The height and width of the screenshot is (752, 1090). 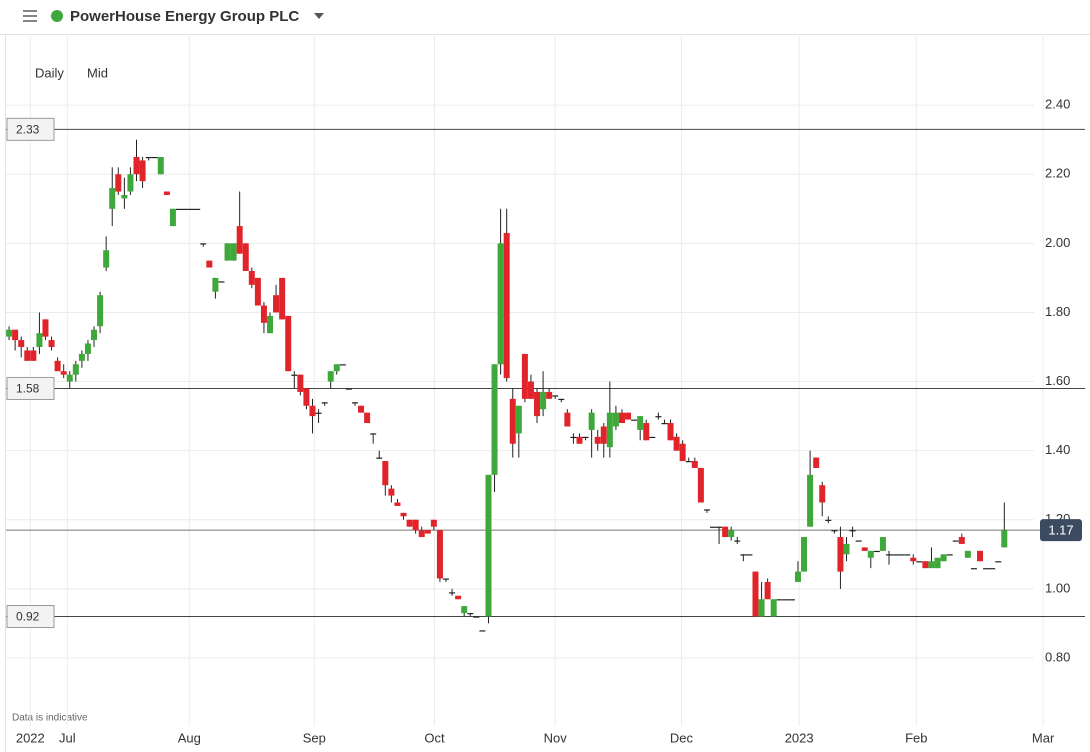 What do you see at coordinates (1057, 242) in the screenshot?
I see `y-tick-label: 2.00` at bounding box center [1057, 242].